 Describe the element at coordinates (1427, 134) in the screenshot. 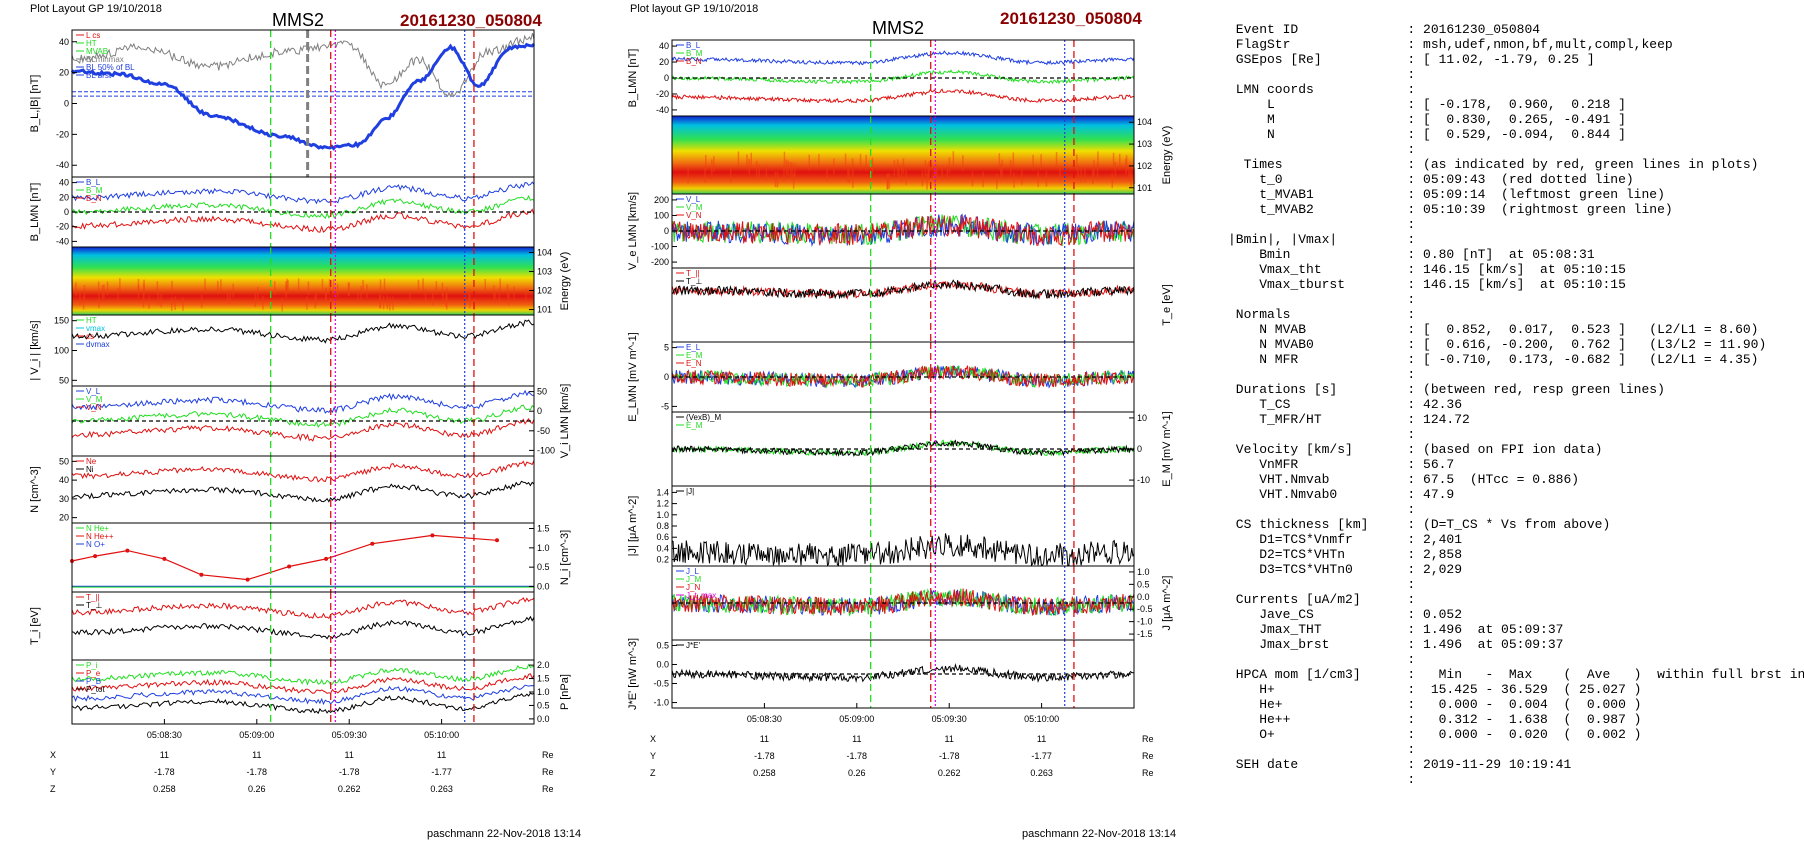

I see `info-line: N : [ 0.529, -0.094, 0.844 ]` at that location.